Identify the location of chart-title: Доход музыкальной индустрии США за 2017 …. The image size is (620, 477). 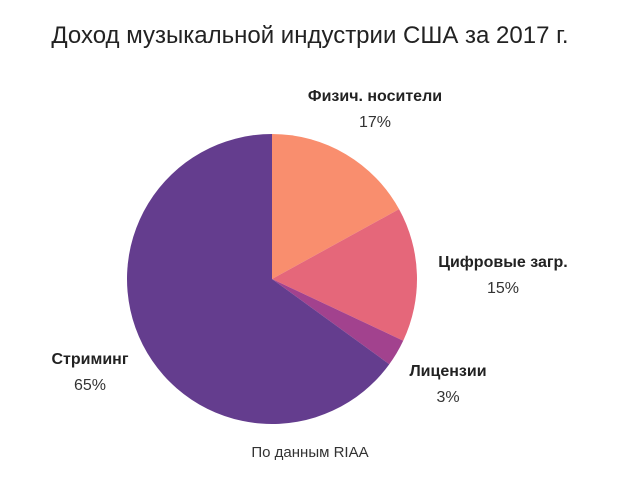
(310, 35).